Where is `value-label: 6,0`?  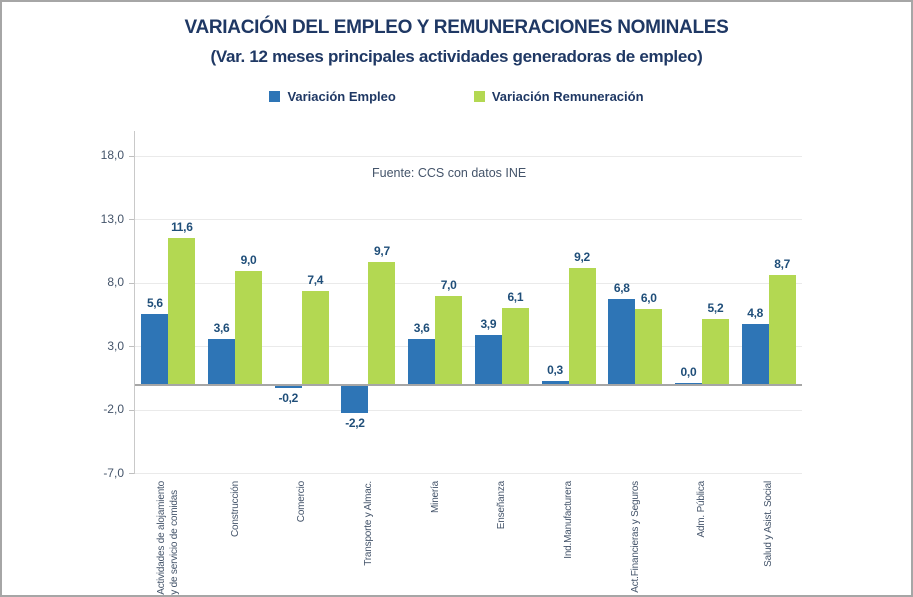
value-label: 6,0 is located at coordinates (648, 297).